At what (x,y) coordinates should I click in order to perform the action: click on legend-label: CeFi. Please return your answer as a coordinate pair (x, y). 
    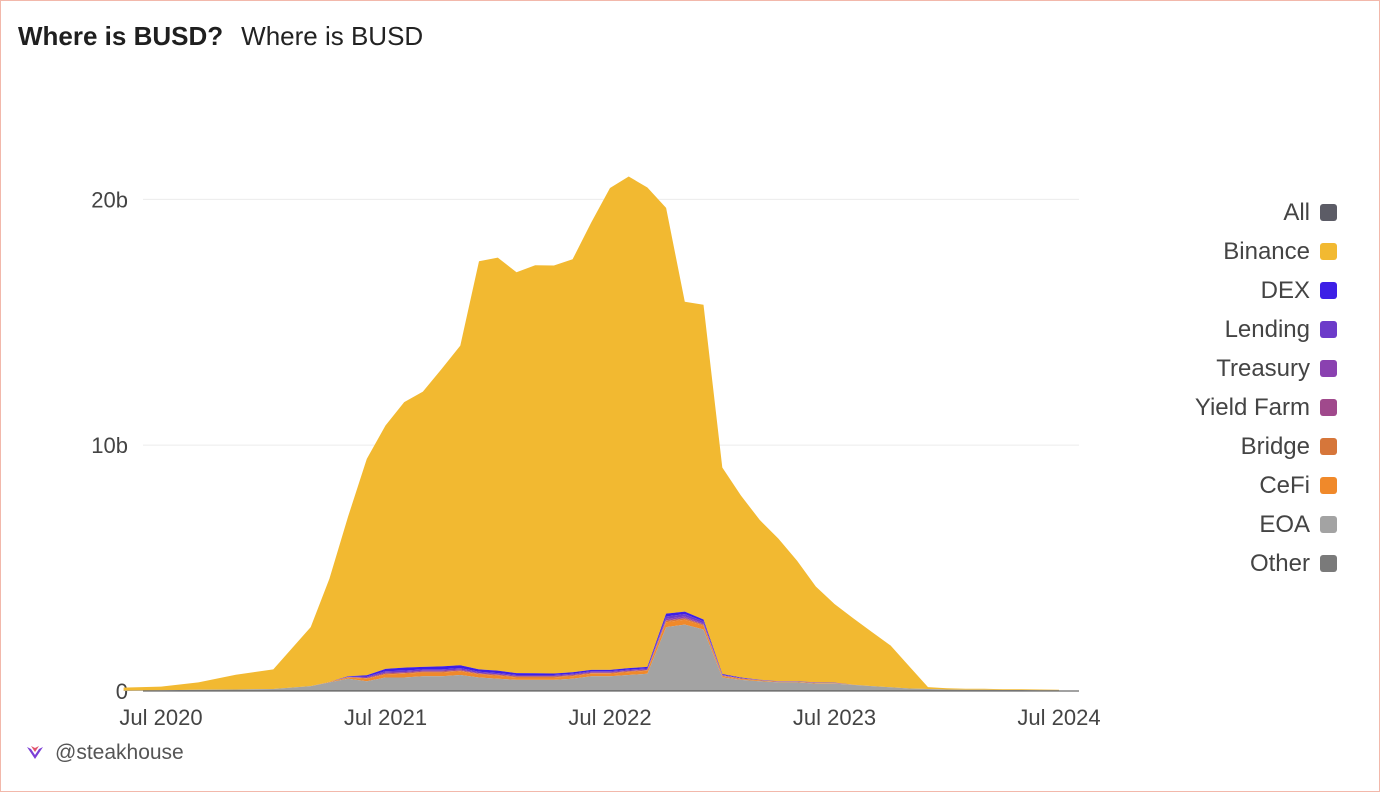
    Looking at the image, I should click on (1284, 485).